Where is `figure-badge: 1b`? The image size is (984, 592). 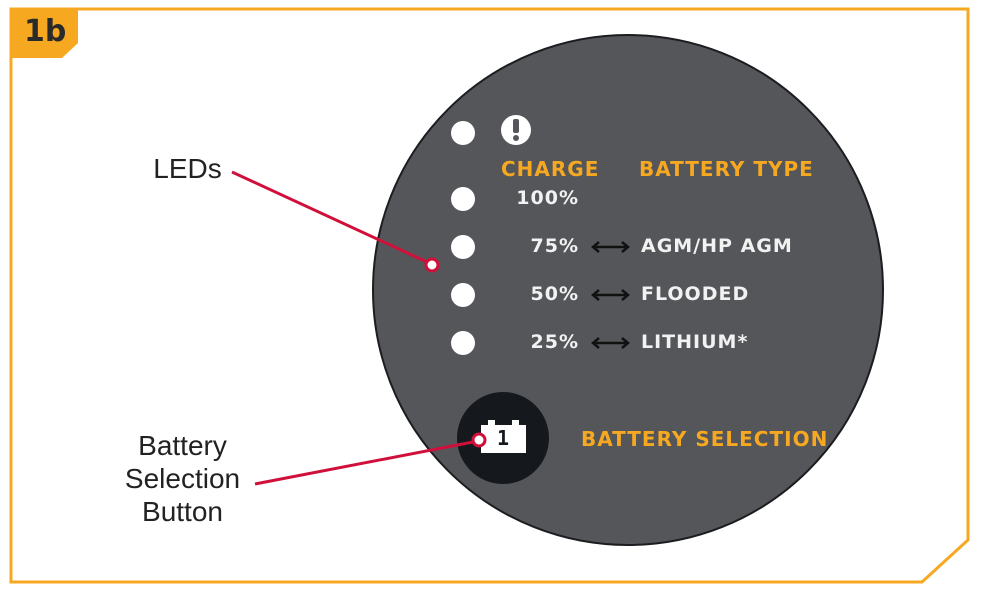 figure-badge: 1b is located at coordinates (45, 31).